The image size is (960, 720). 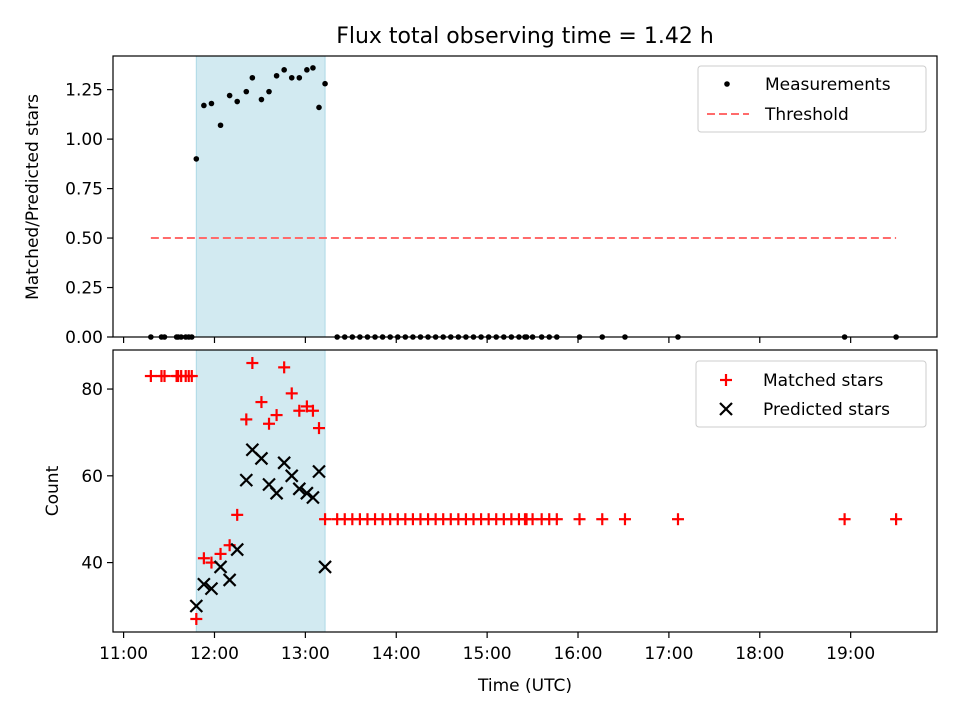 What do you see at coordinates (806, 115) in the screenshot?
I see `legend-threshold-label: Threshold` at bounding box center [806, 115].